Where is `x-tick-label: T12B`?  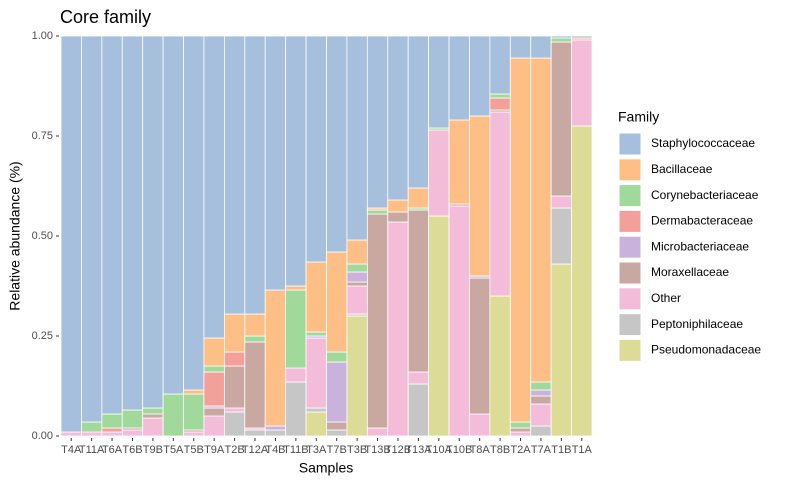 x-tick-label: T12B is located at coordinates (398, 450).